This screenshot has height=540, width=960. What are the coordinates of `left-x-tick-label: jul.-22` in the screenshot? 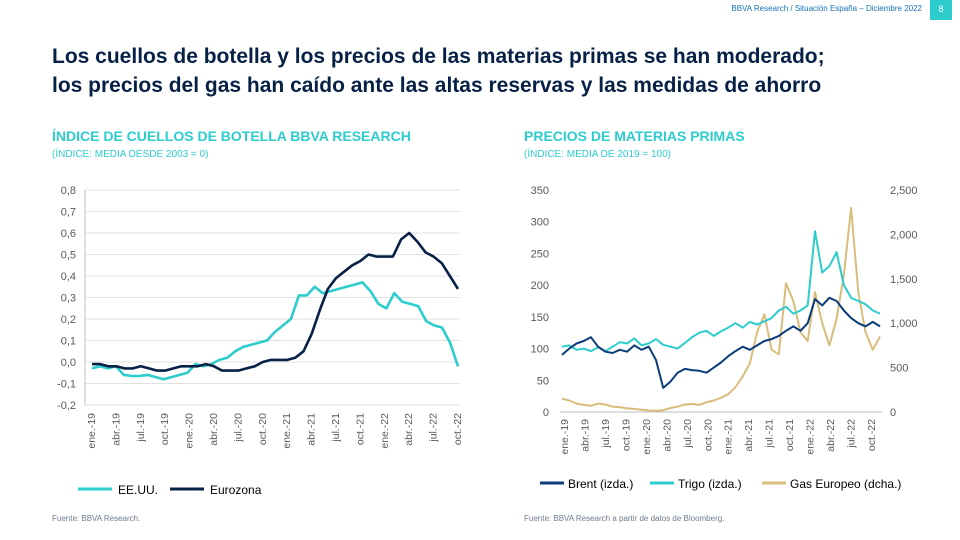 It's located at (434, 428).